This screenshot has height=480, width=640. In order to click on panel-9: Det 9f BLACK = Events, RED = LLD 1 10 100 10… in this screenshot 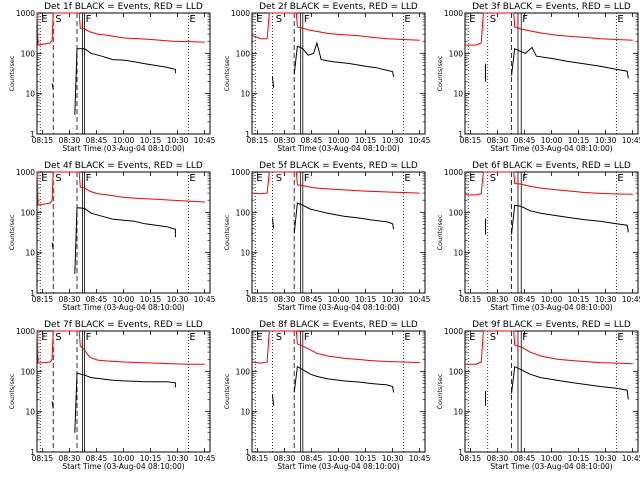, I will do `click(538, 395)`.